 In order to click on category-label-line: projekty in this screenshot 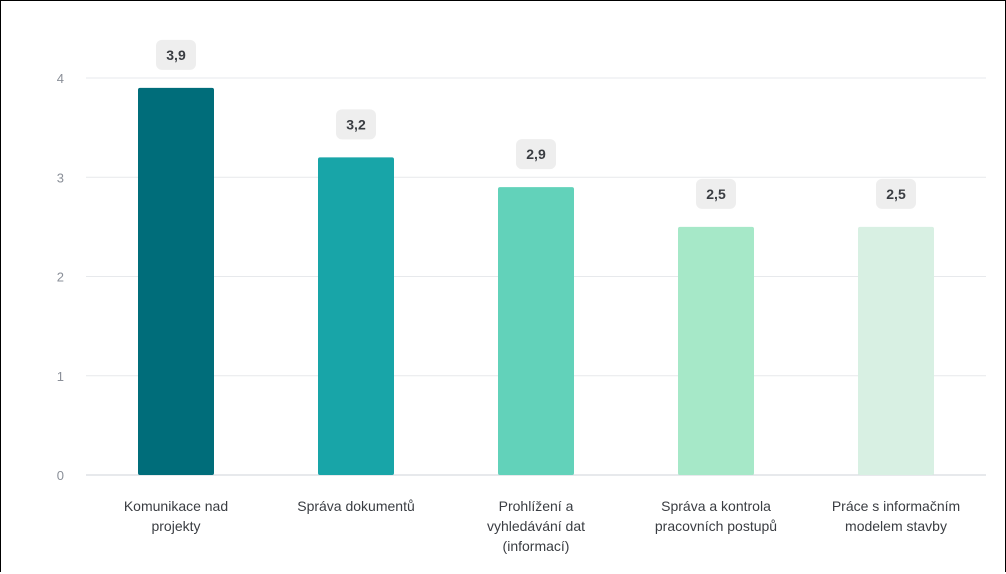, I will do `click(175, 526)`.